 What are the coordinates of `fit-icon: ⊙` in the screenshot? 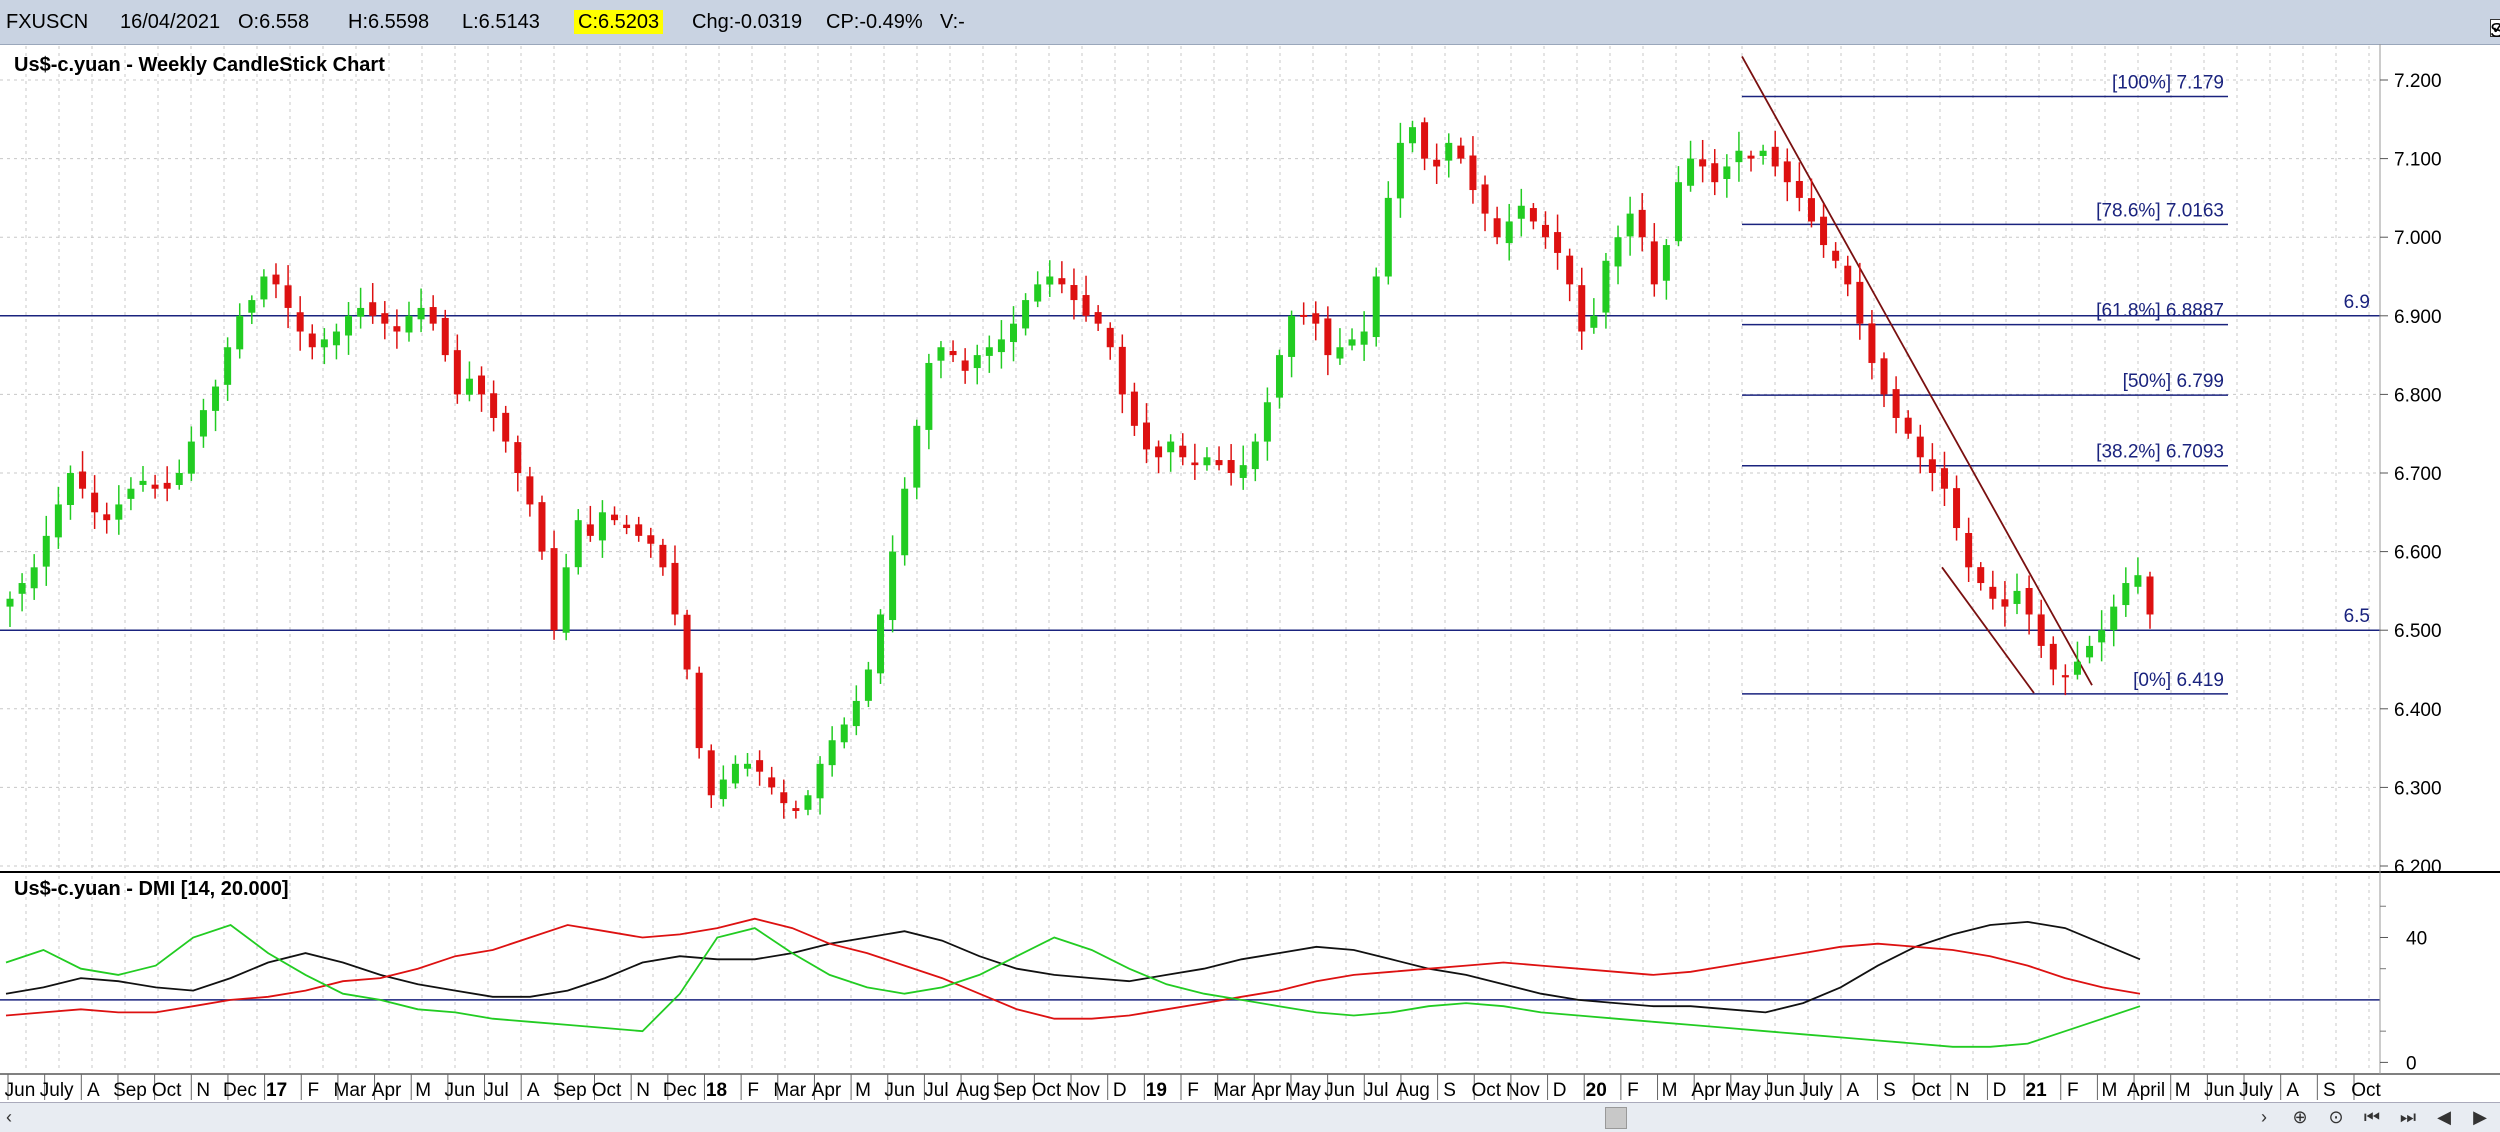 It's located at (2336, 1116).